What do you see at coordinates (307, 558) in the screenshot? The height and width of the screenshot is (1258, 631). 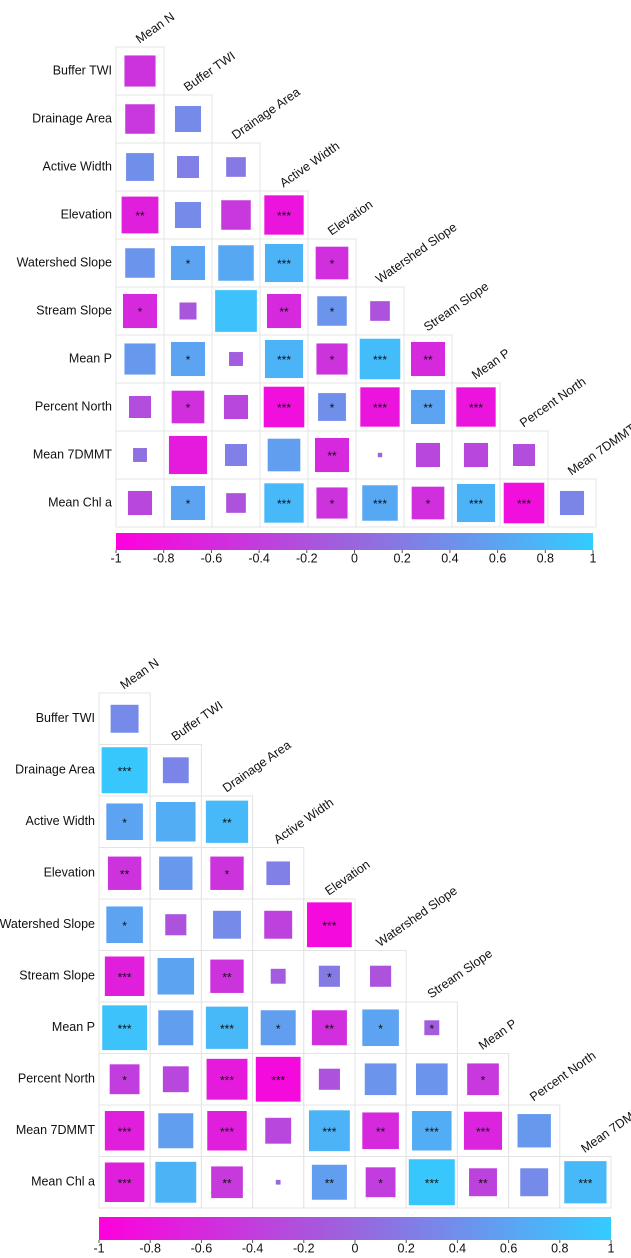 I see `colorbar-tick-label: -0.2` at bounding box center [307, 558].